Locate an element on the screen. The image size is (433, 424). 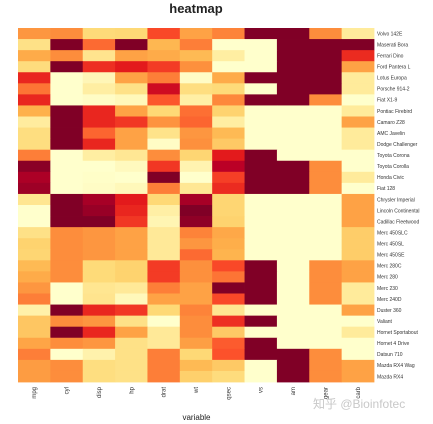
row-label: Honda Civic is located at coordinates (390, 178).